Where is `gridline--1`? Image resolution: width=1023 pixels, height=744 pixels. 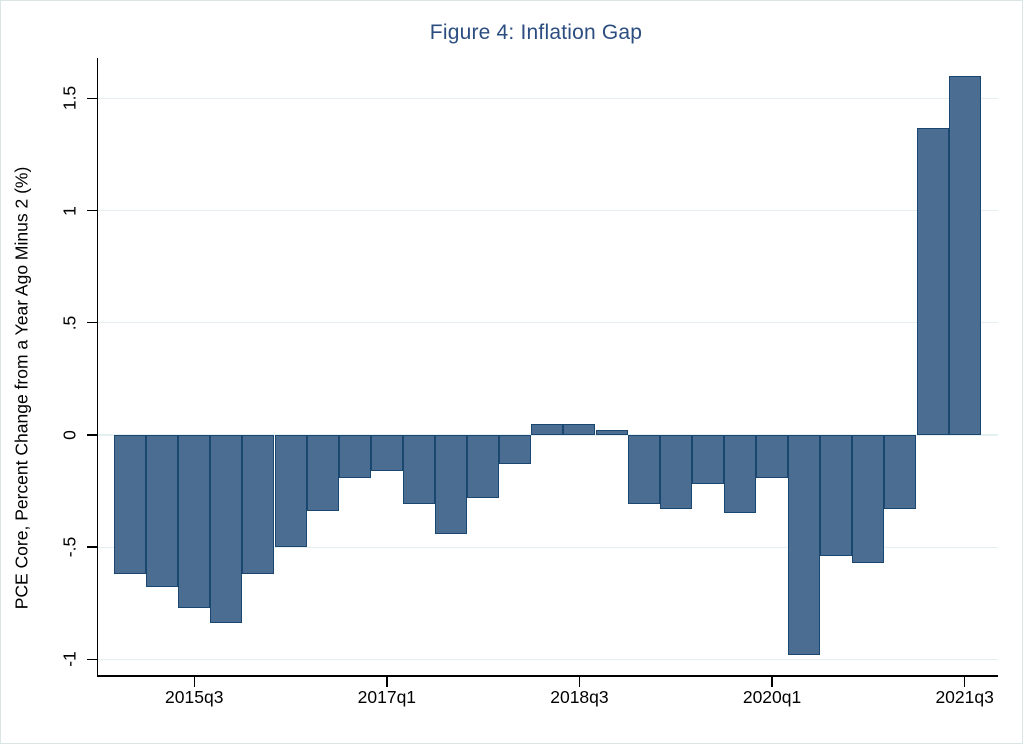
gridline--1 is located at coordinates (548, 659).